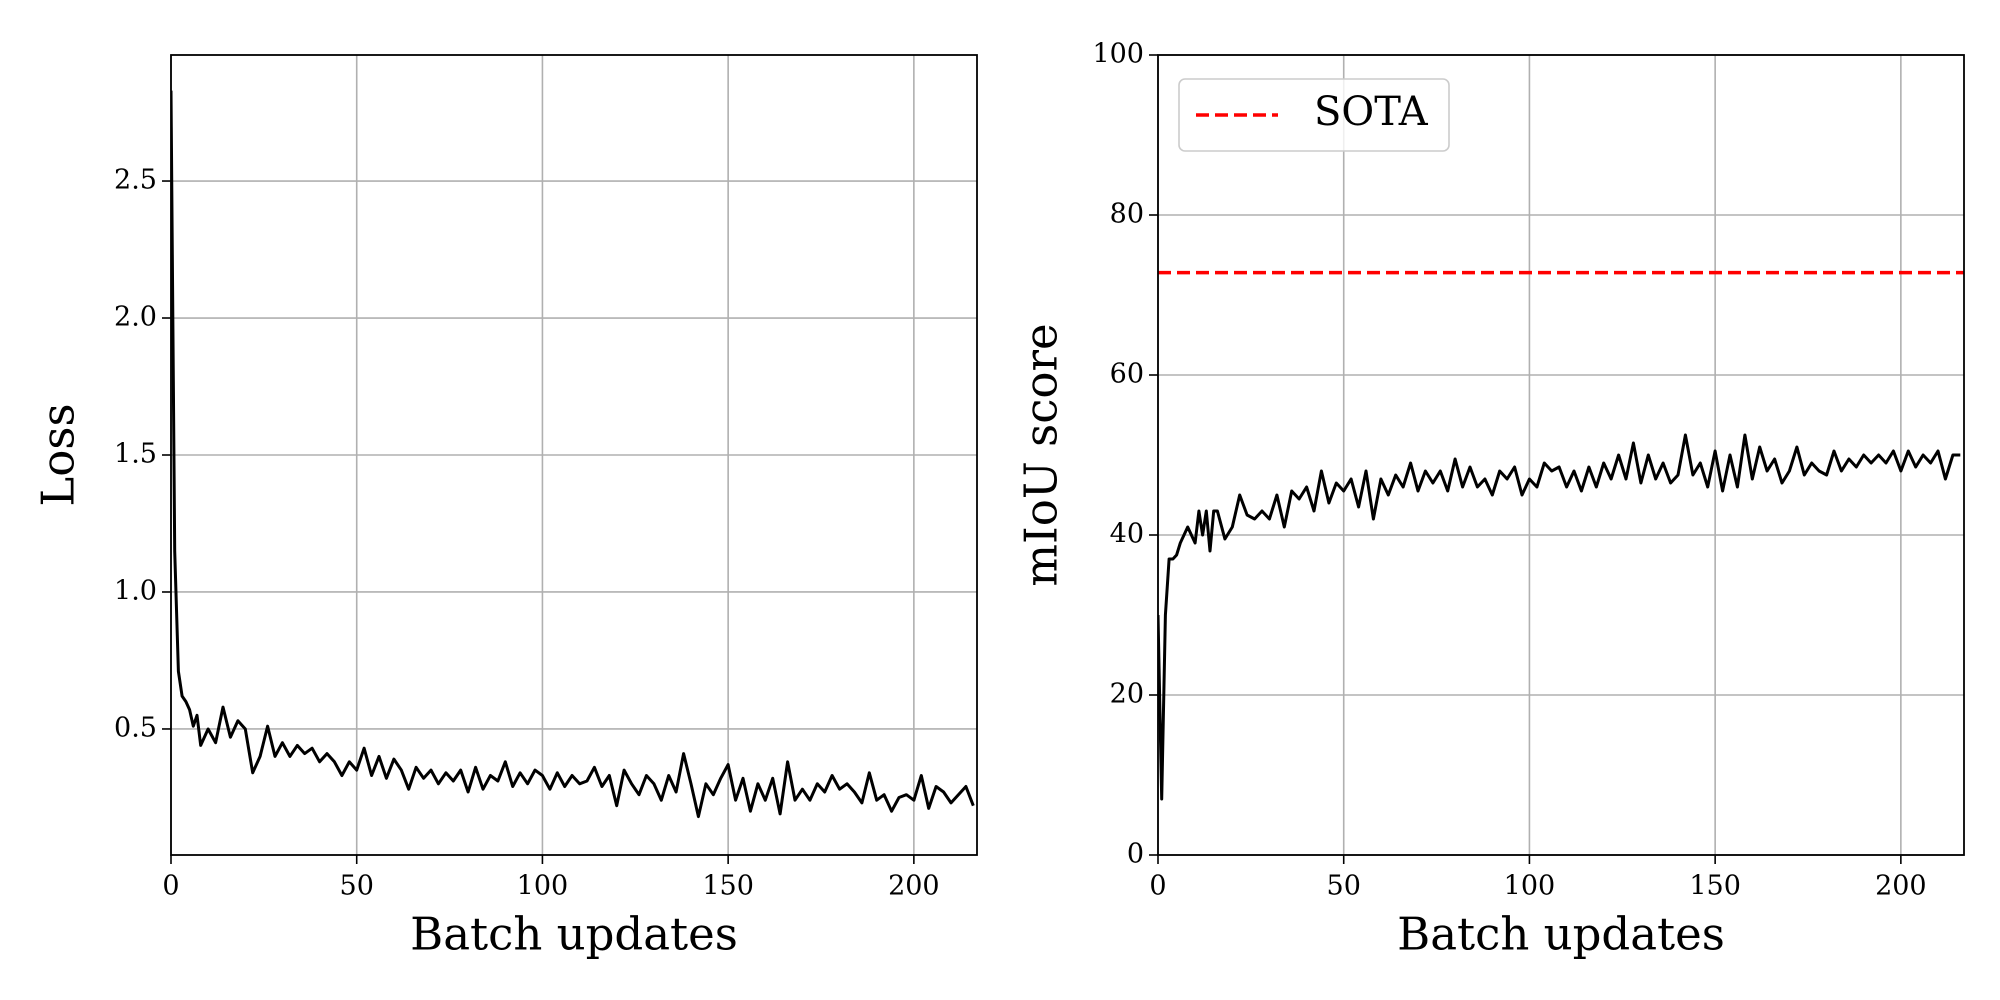 This screenshot has height=1000, width=2000. What do you see at coordinates (135, 590) in the screenshot?
I see `y-tick-label: 1.0` at bounding box center [135, 590].